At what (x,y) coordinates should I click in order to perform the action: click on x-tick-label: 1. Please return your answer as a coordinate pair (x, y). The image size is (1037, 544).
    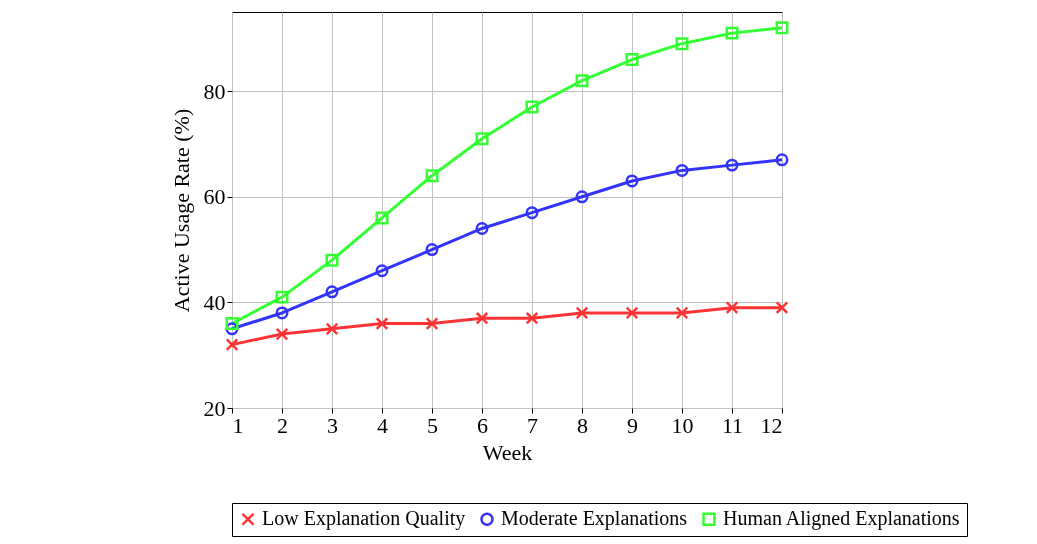
    Looking at the image, I should click on (238, 425).